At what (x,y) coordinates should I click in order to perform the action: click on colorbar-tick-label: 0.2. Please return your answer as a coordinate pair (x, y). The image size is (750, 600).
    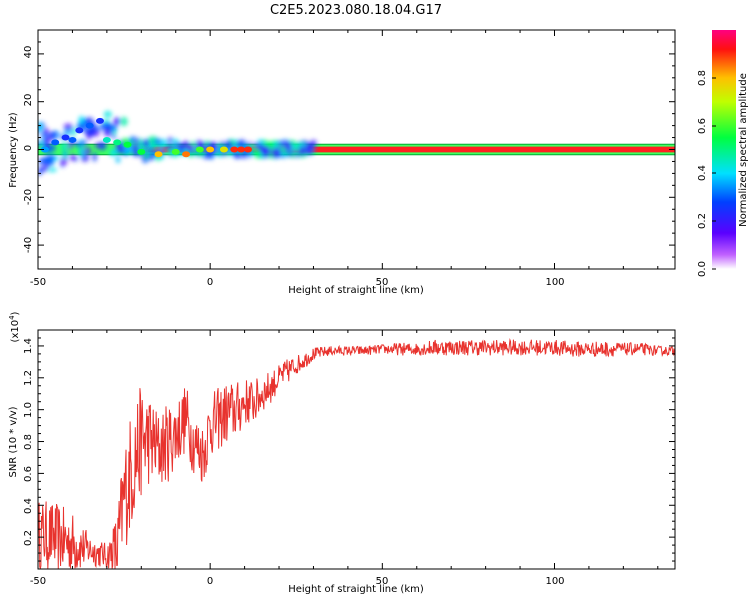
    Looking at the image, I should click on (702, 221).